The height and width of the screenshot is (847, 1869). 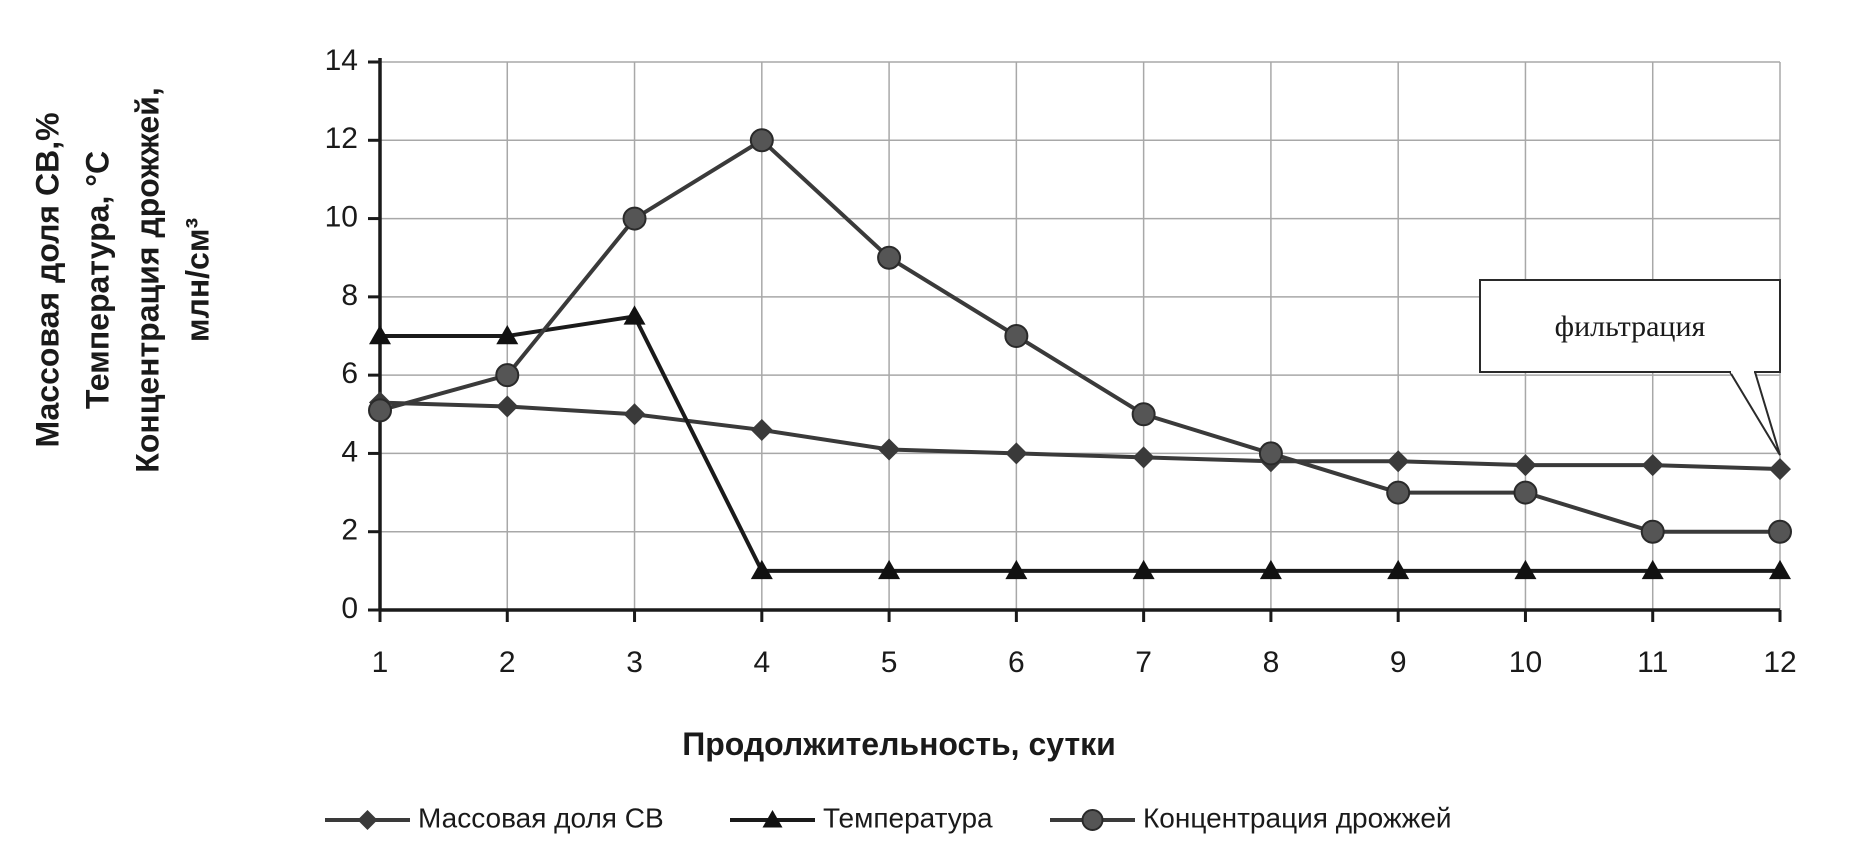 I want to click on series-line, so click(x=1080, y=436).